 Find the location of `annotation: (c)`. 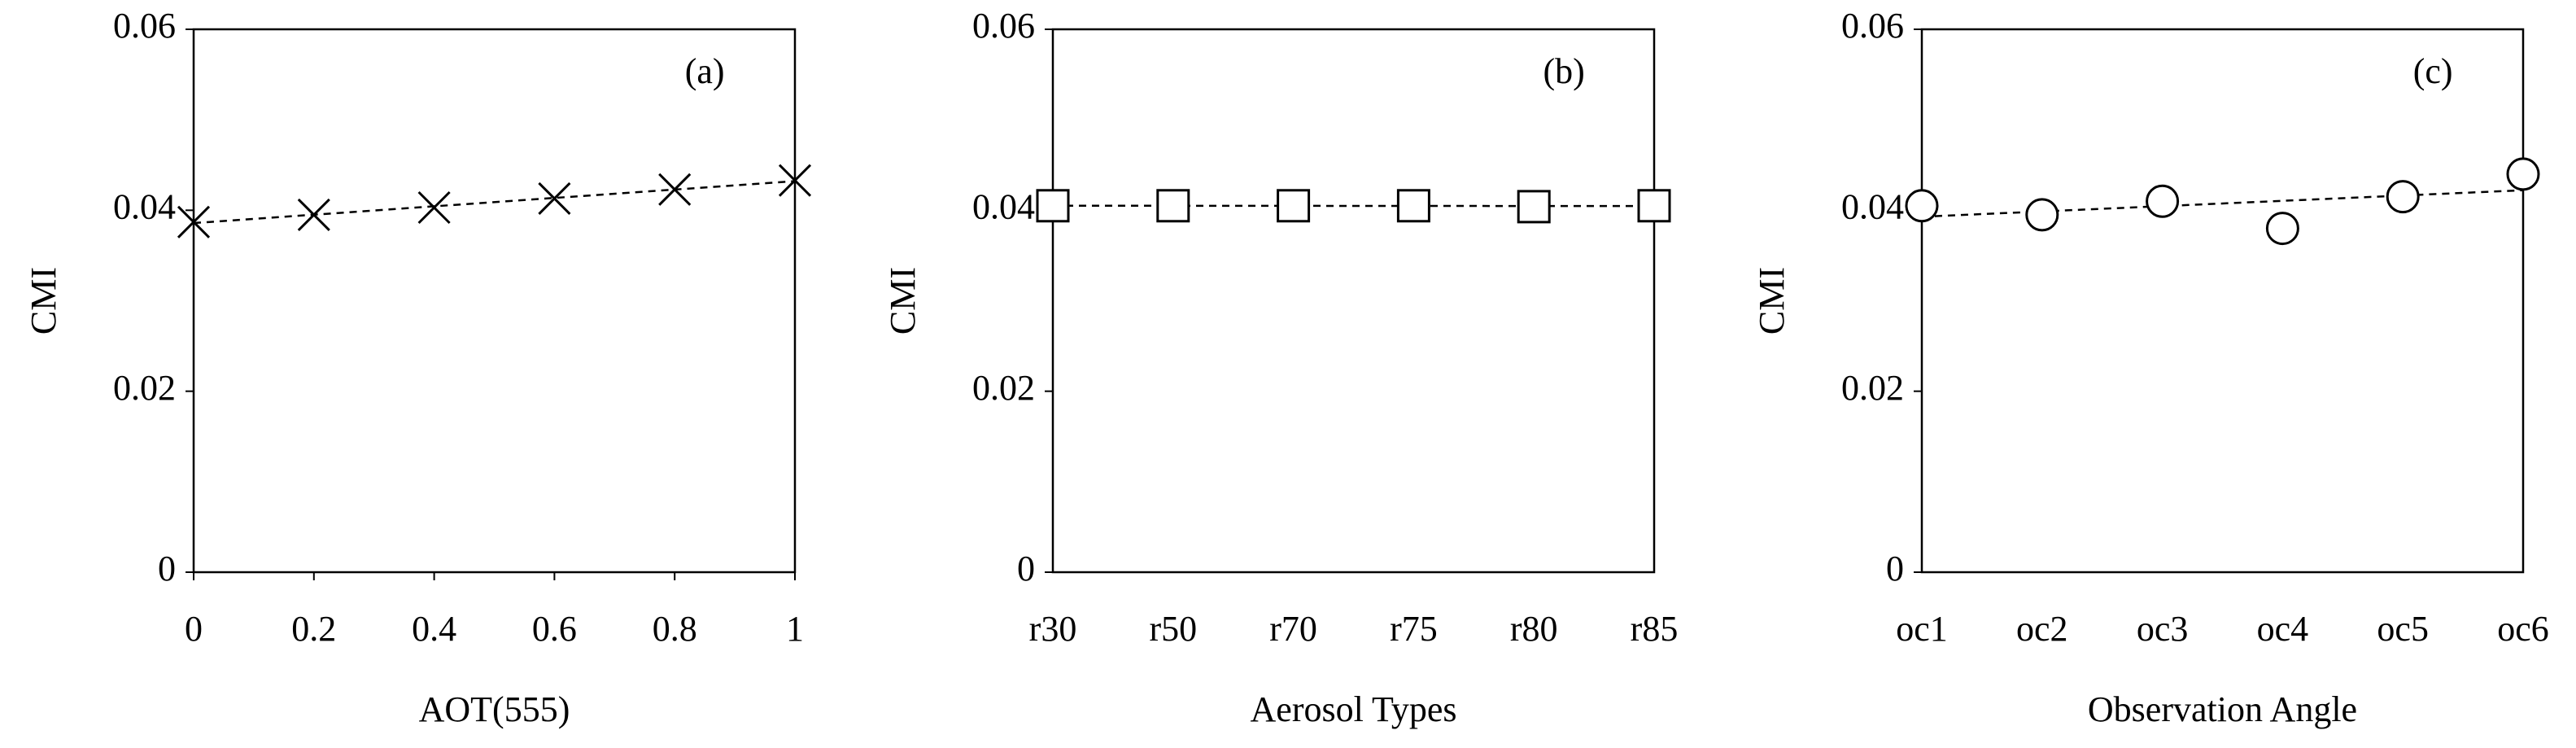

annotation: (c) is located at coordinates (2433, 71).